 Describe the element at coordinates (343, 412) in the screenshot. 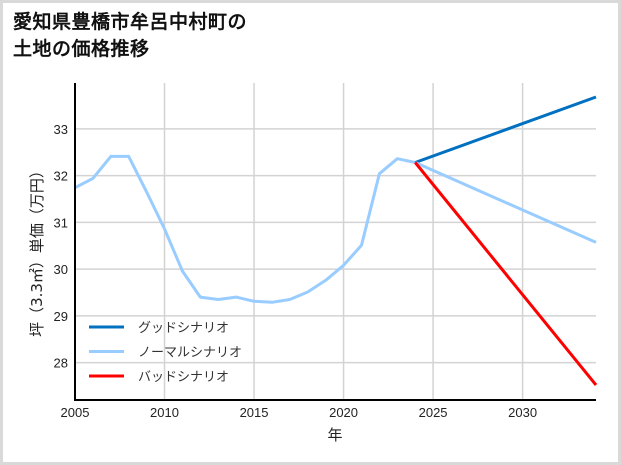

I see `x-tick-label: 2020` at that location.